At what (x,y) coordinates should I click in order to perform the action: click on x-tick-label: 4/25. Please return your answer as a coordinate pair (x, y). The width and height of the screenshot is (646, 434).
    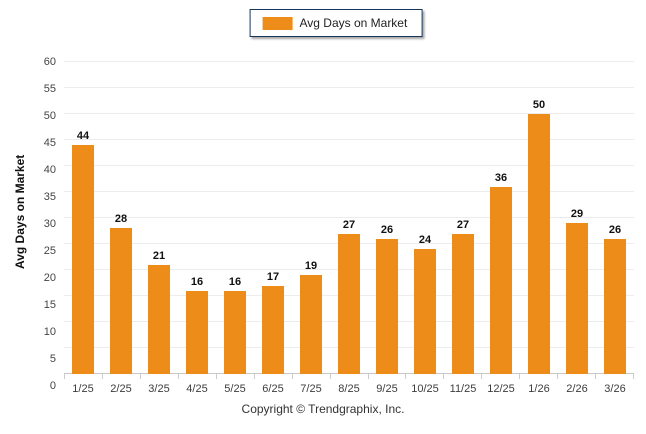
    Looking at the image, I should click on (197, 389).